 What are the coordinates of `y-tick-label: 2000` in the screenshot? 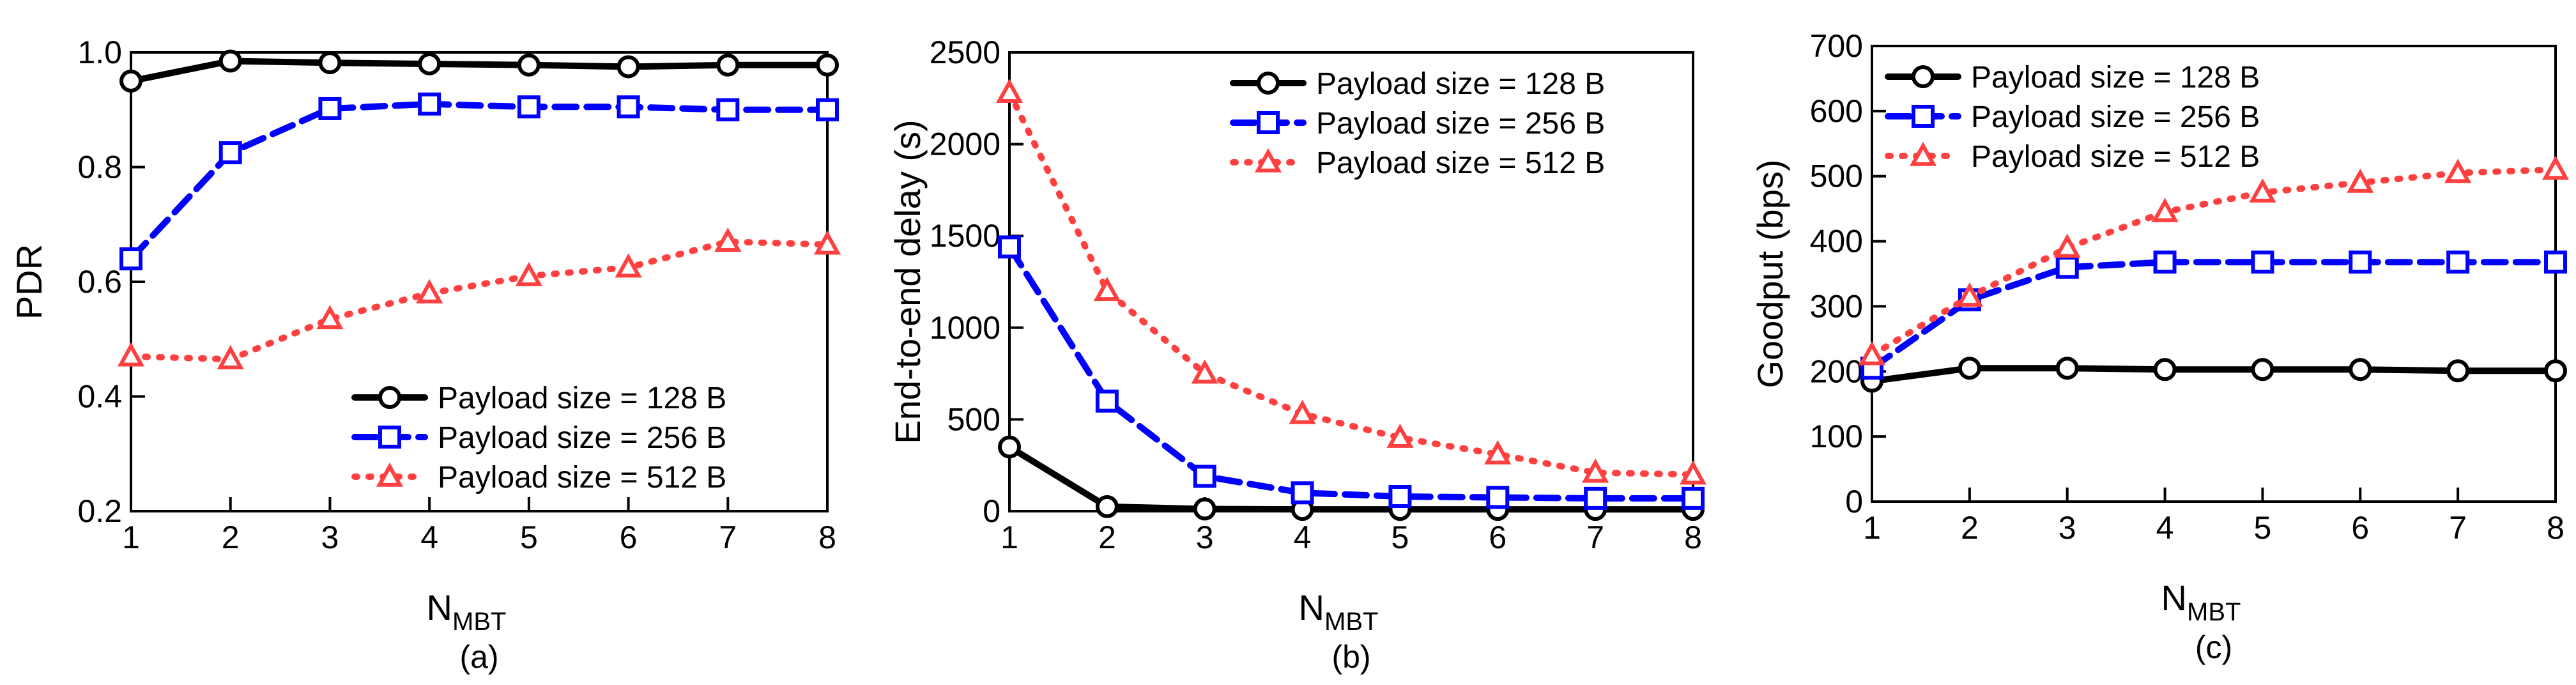 It's located at (965, 144).